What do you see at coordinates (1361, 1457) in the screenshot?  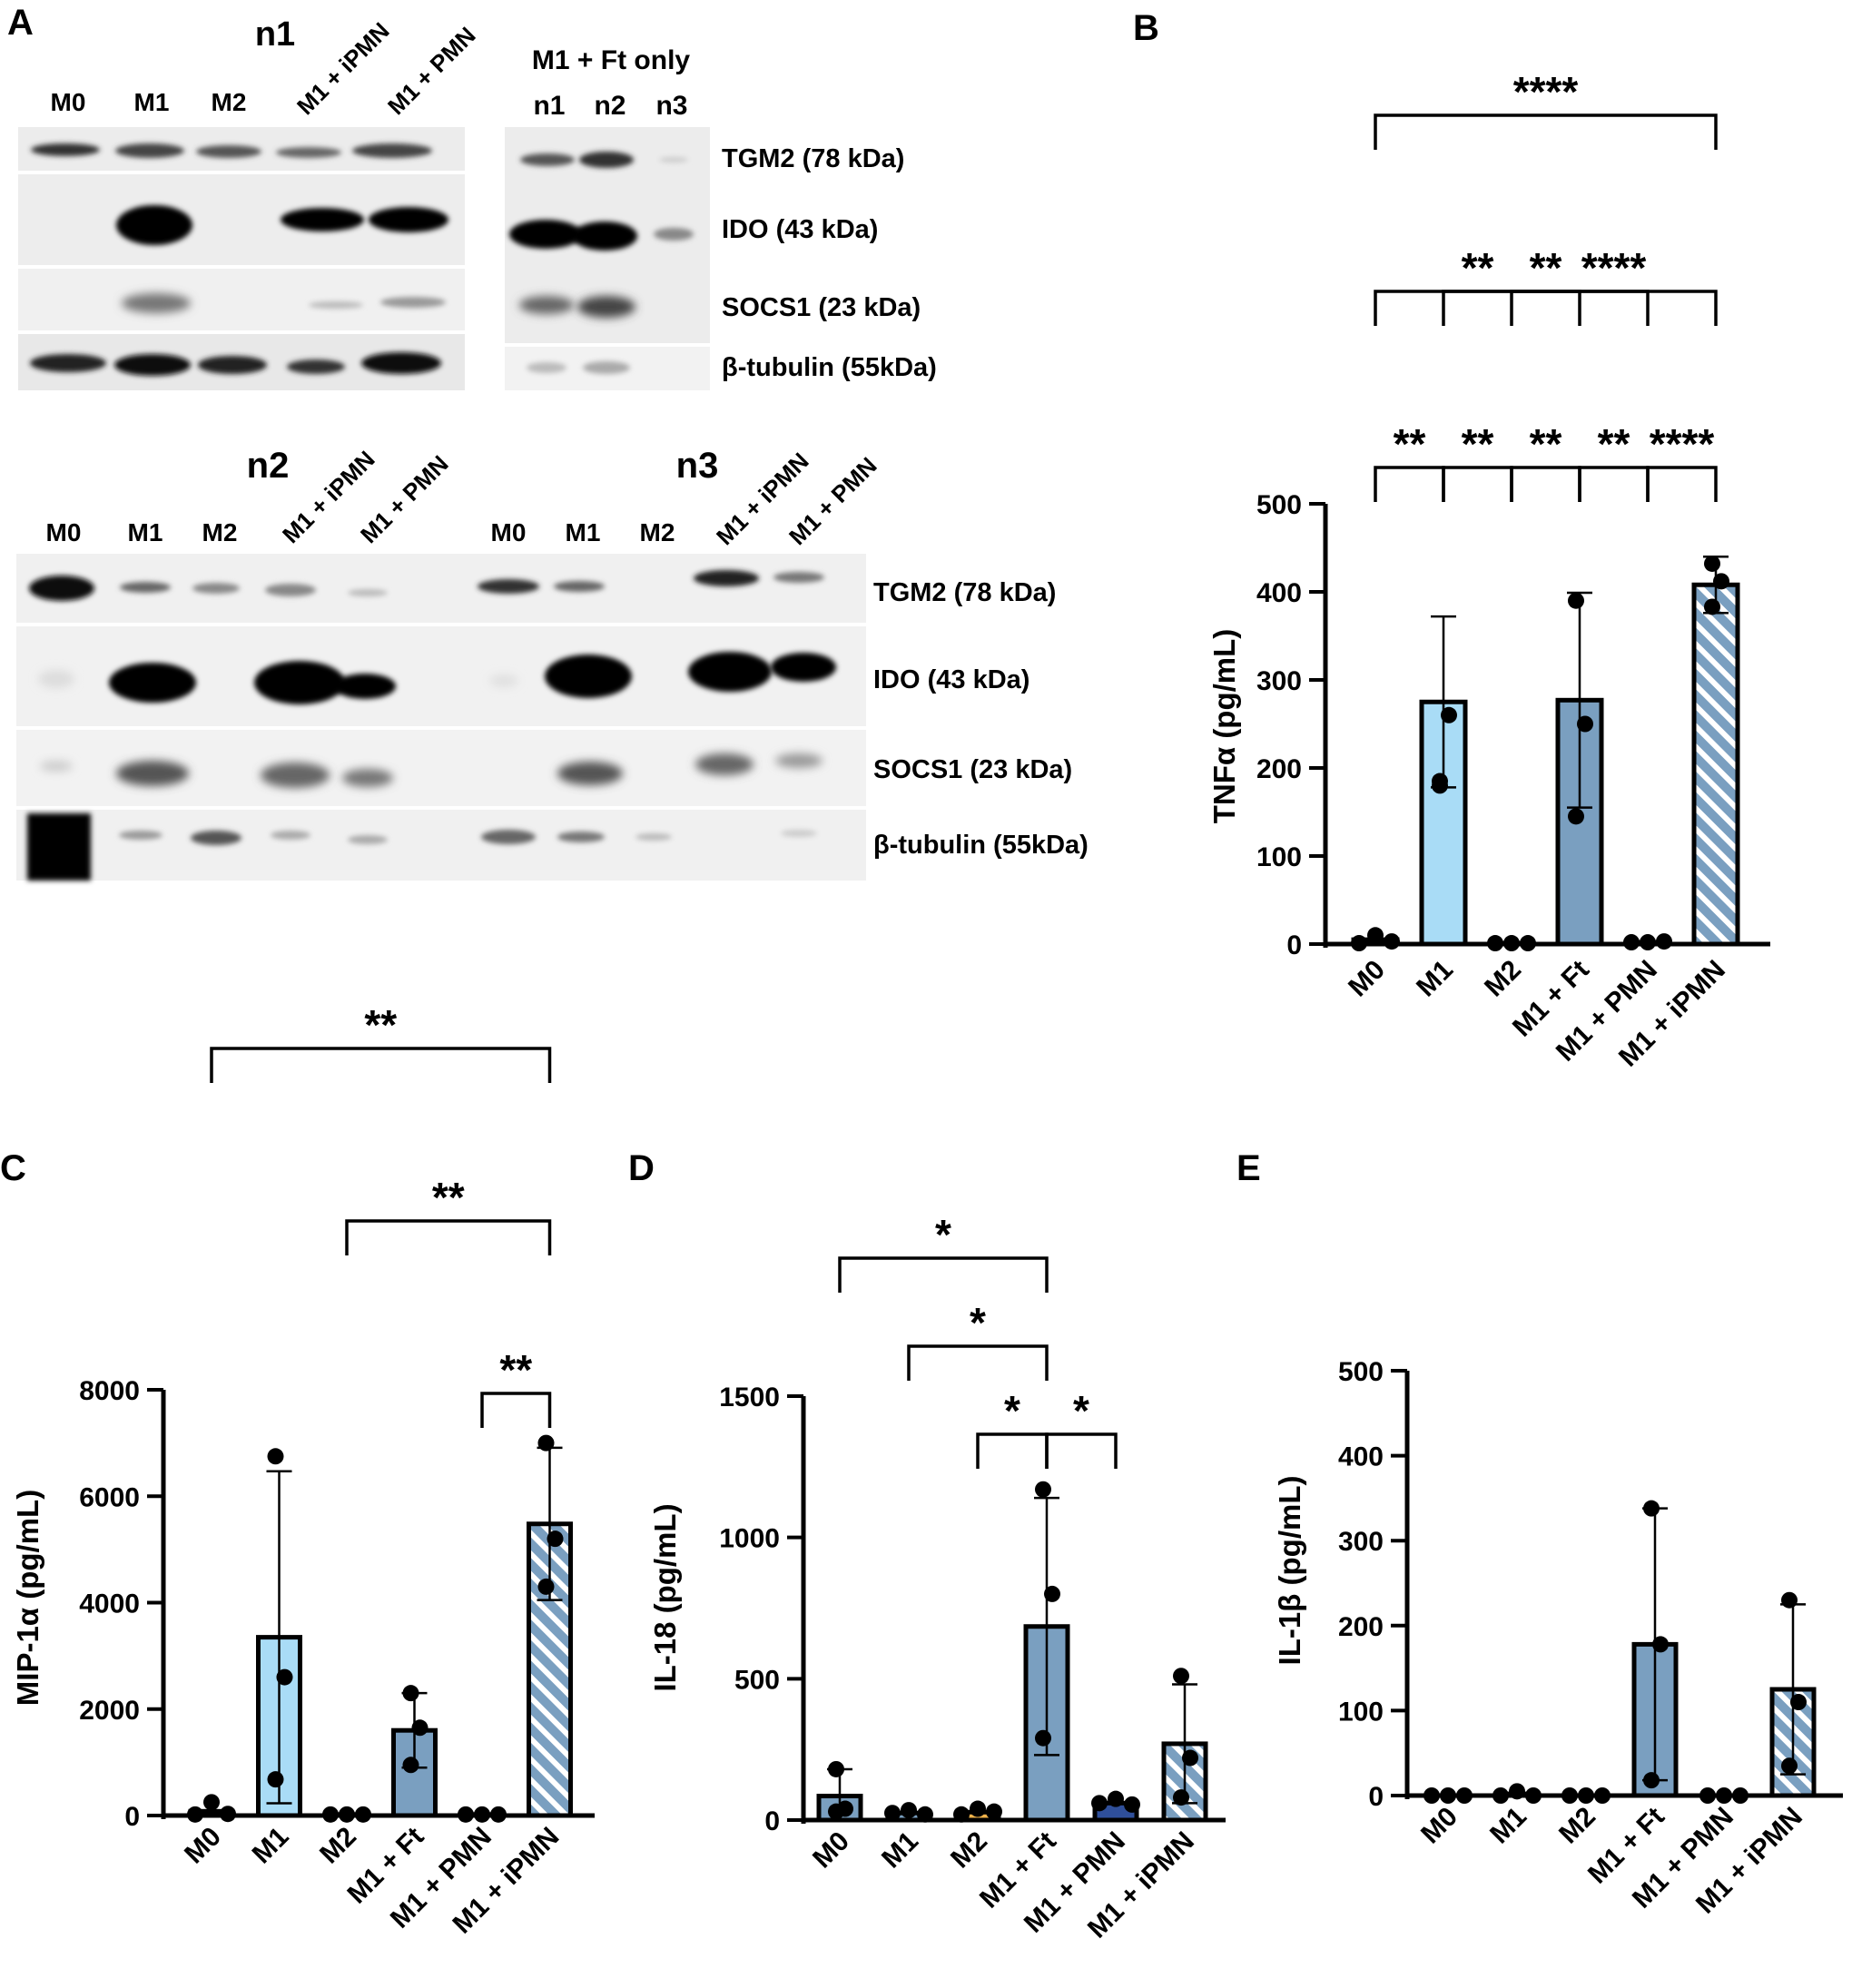 I see `y-tick-label: 400` at bounding box center [1361, 1457].